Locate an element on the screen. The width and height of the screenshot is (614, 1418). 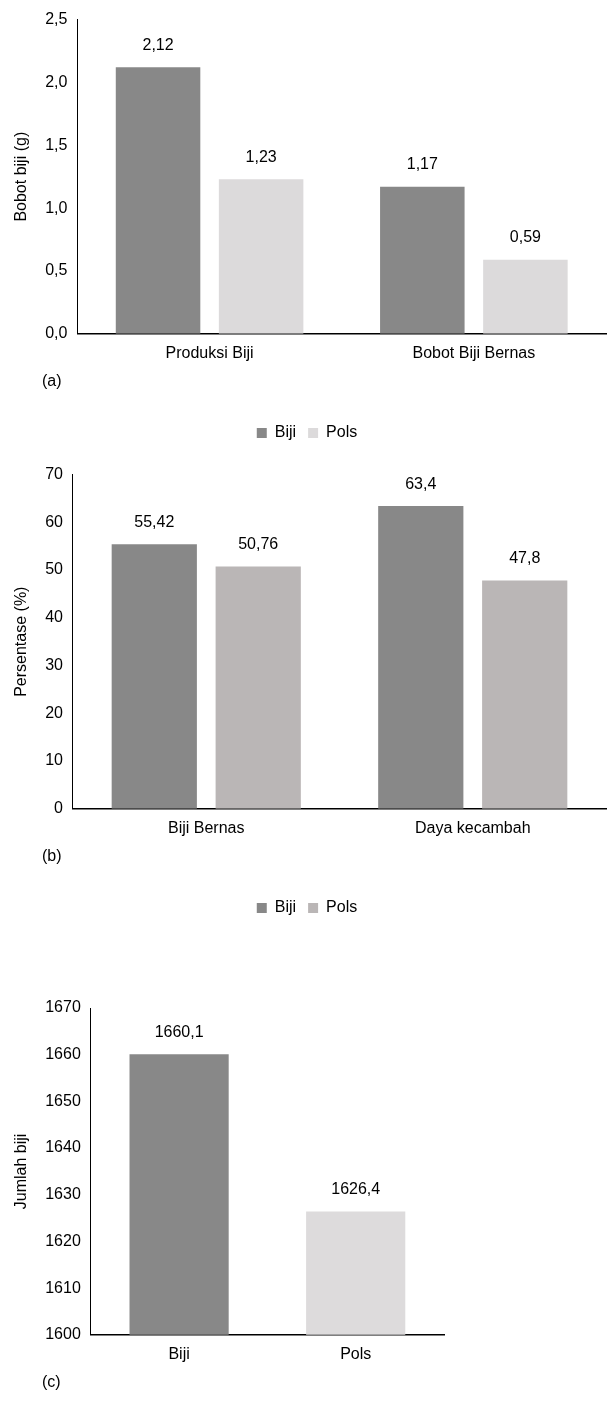
data-label: 63,4 is located at coordinates (421, 483).